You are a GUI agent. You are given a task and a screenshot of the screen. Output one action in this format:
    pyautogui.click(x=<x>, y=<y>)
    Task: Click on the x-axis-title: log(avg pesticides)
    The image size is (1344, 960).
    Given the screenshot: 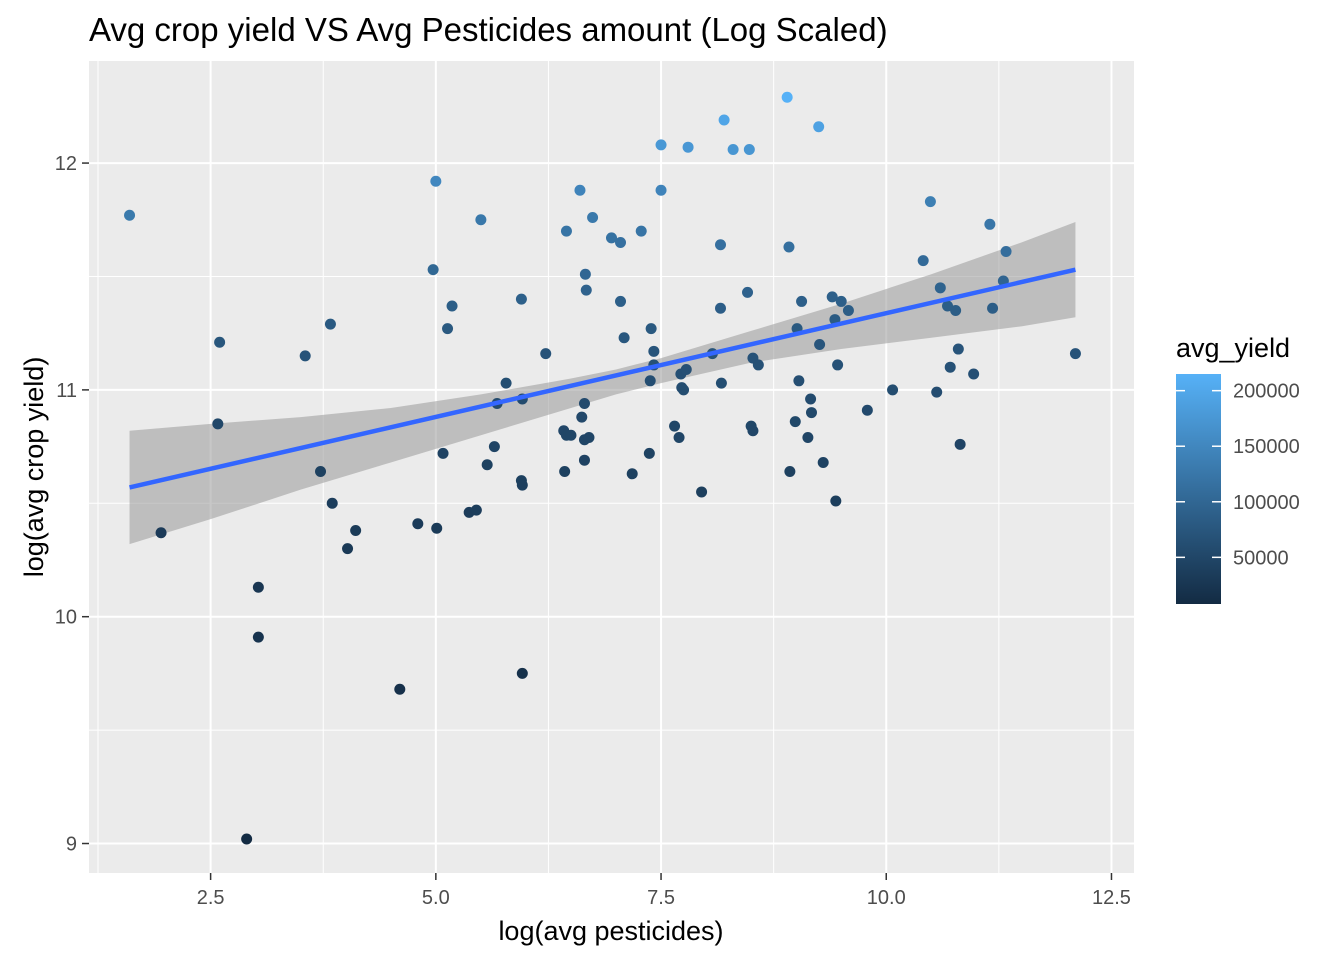 What is the action you would take?
    pyautogui.click(x=610, y=931)
    